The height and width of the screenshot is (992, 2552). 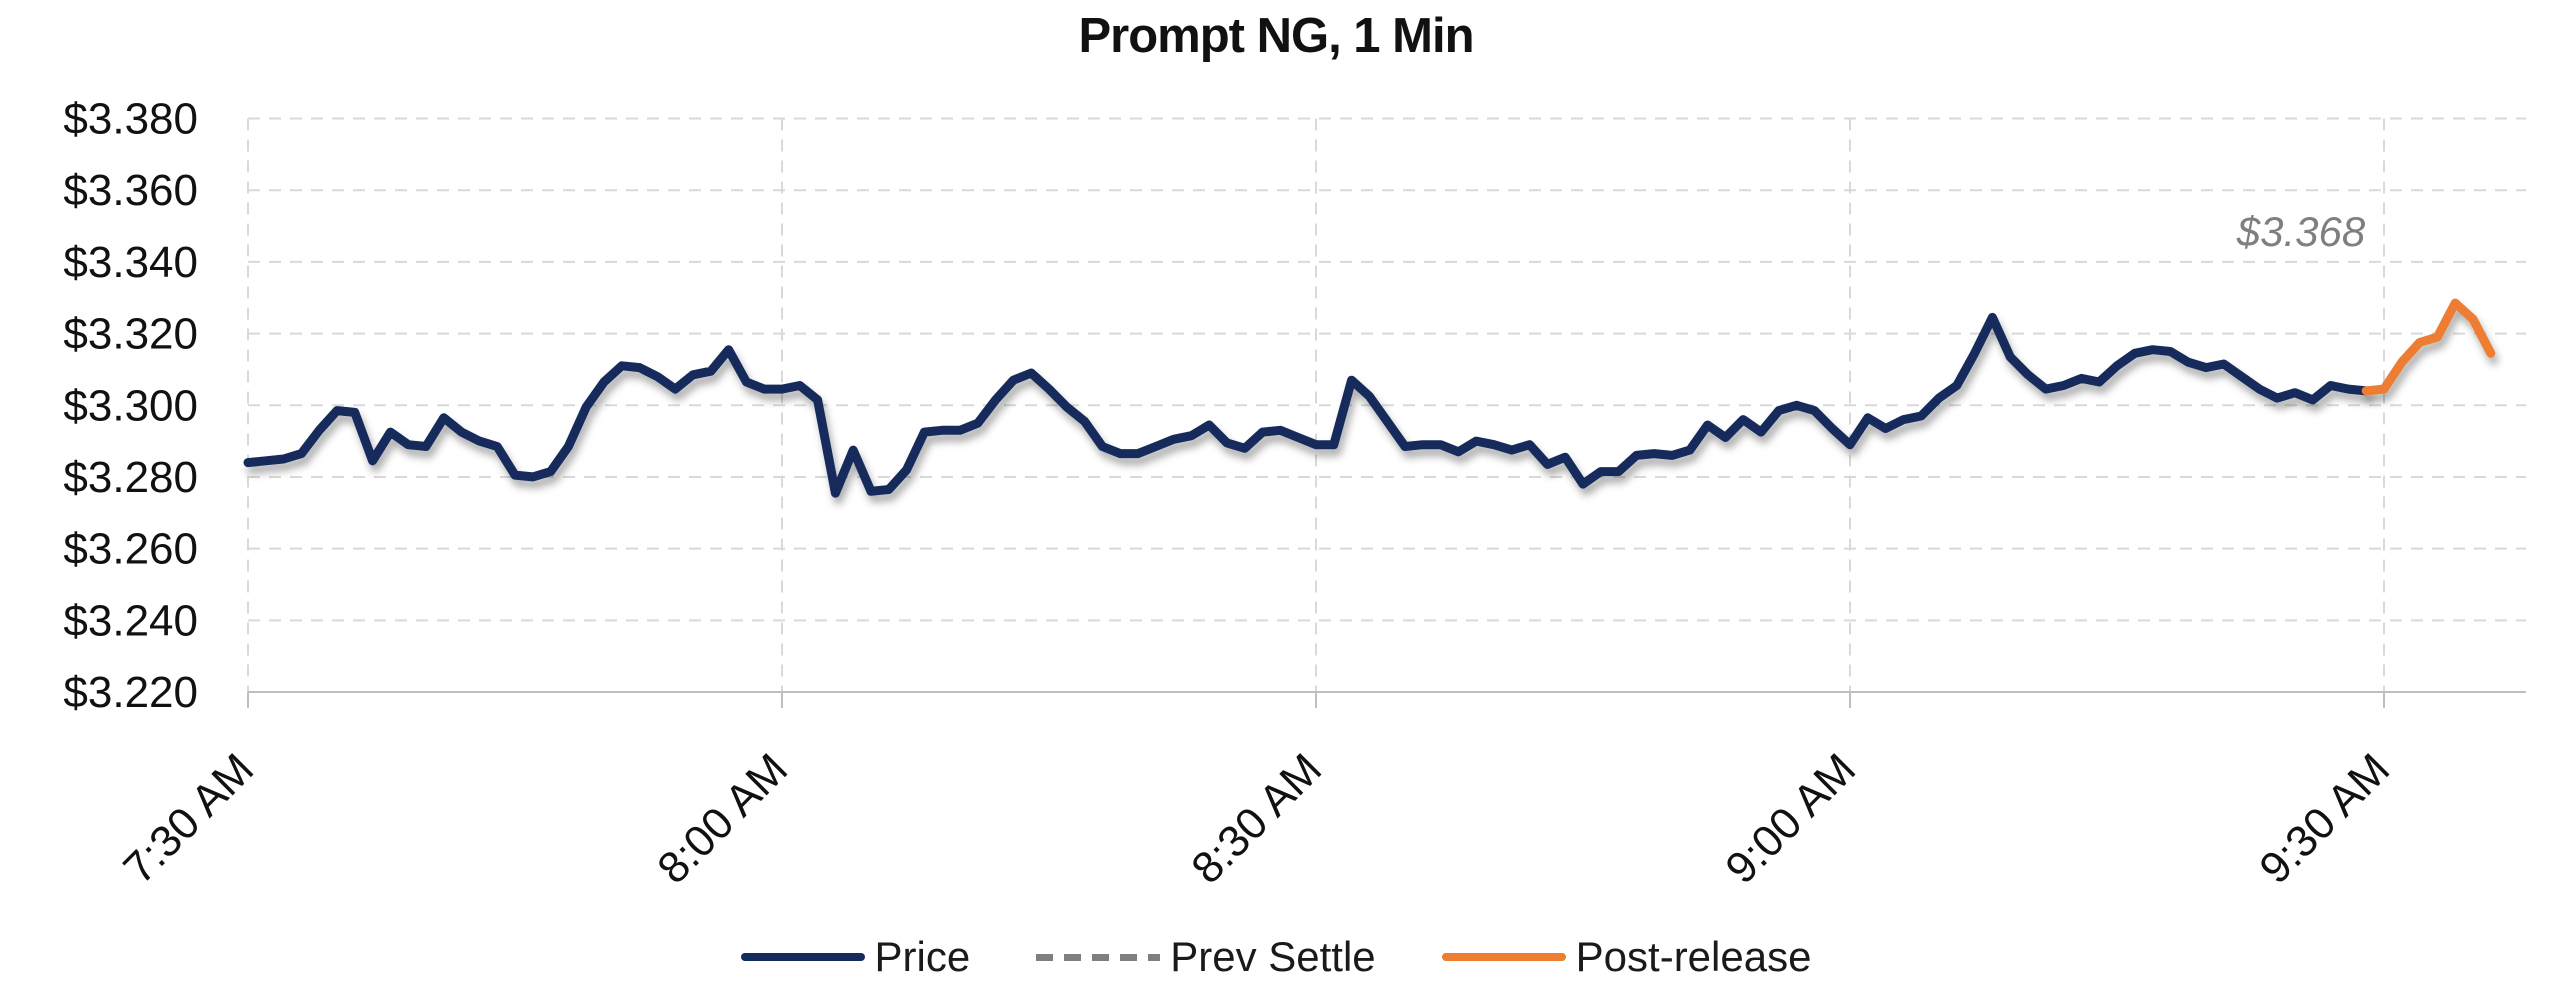 I want to click on post-release-series-line, so click(x=2428, y=347).